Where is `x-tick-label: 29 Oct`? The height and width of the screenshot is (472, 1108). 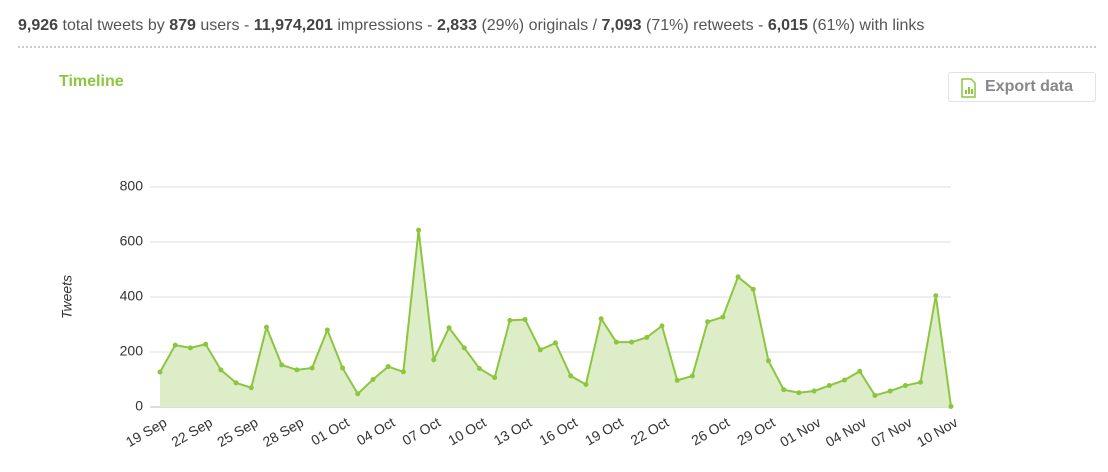 x-tick-label: 29 Oct is located at coordinates (756, 431).